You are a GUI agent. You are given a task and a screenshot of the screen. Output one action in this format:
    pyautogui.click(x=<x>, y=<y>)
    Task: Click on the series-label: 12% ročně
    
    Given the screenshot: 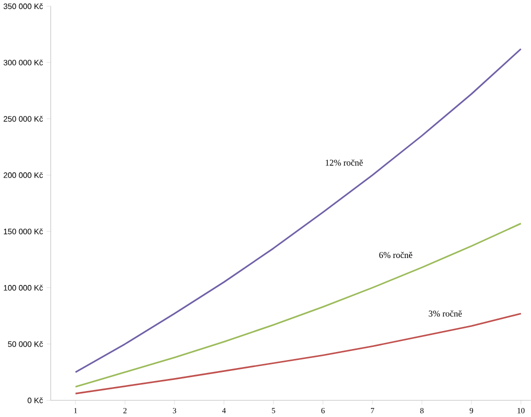 What is the action you would take?
    pyautogui.click(x=344, y=163)
    